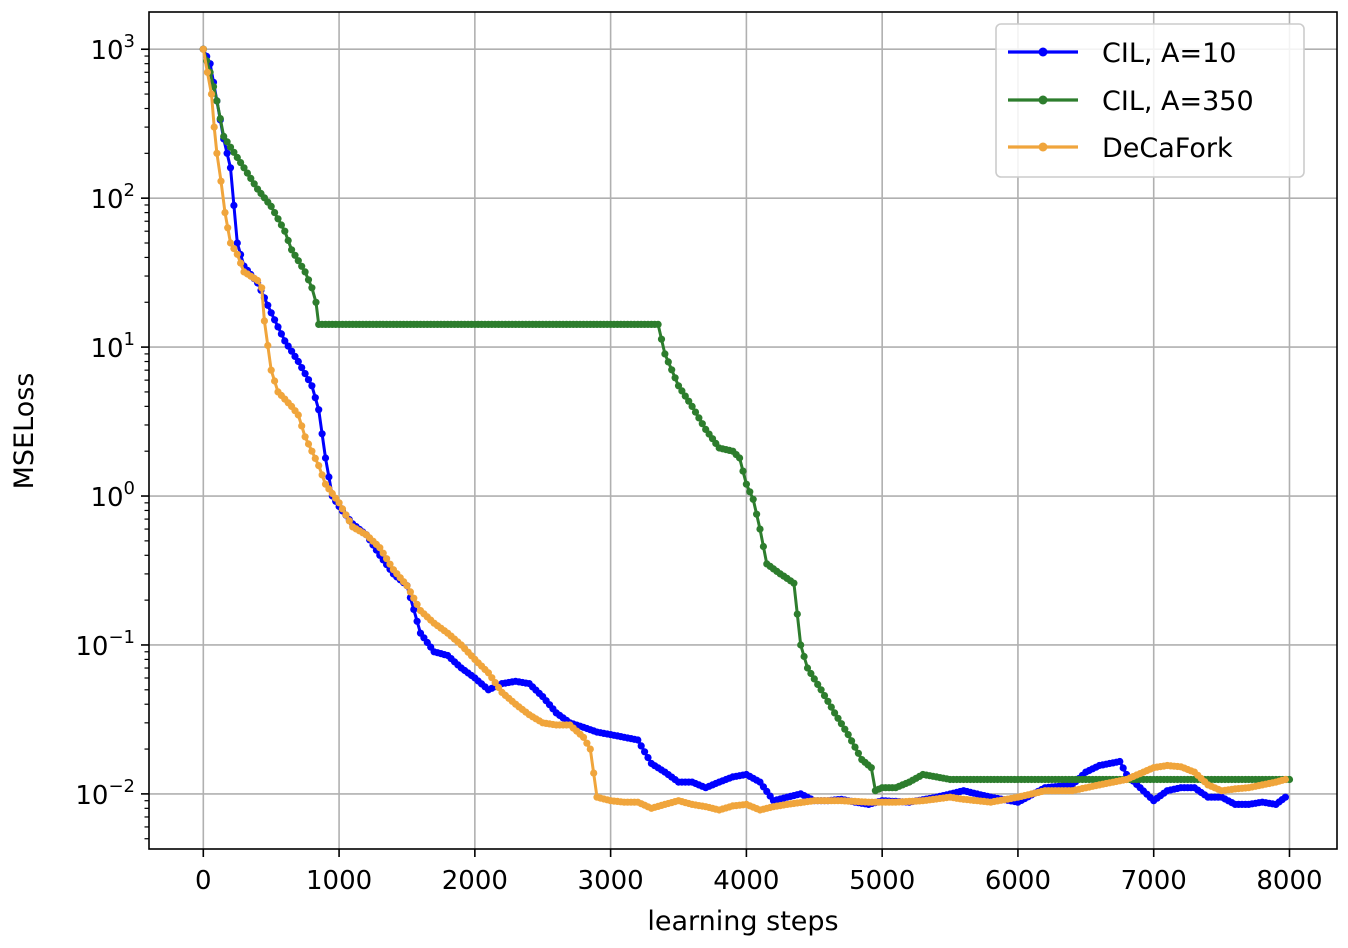 The height and width of the screenshot is (948, 1348). What do you see at coordinates (1043, 52) in the screenshot?
I see `legend-marker-cil-a10` at bounding box center [1043, 52].